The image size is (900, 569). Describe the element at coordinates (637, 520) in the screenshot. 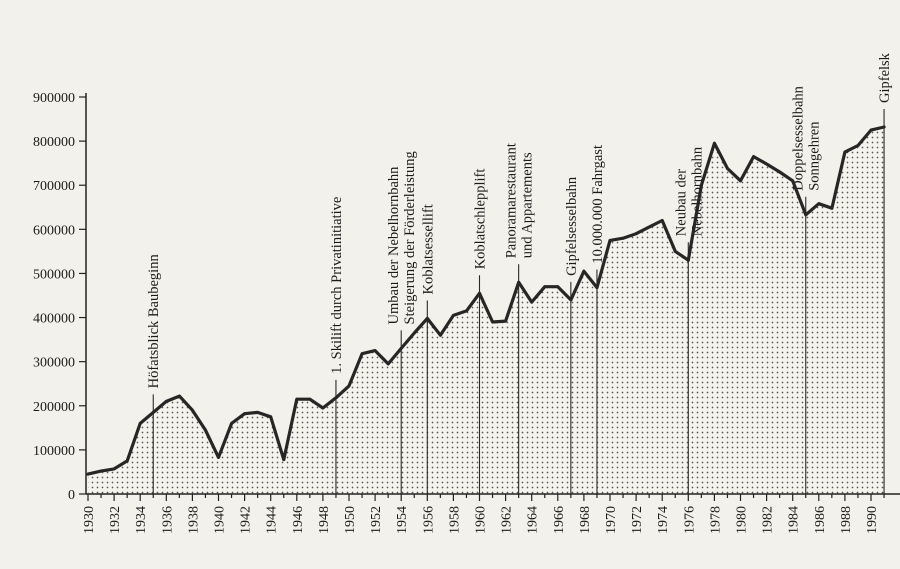

I see `x-tick-label: 1972` at that location.